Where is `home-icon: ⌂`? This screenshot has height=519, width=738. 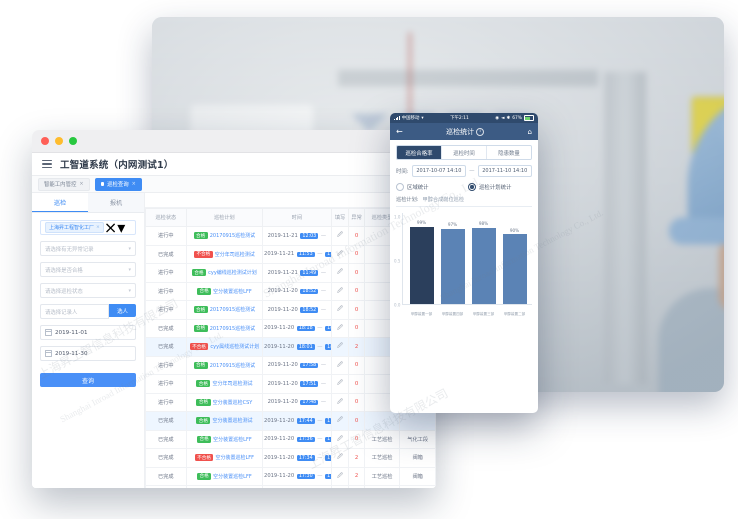
home-icon: ⌂ is located at coordinates (529, 131).